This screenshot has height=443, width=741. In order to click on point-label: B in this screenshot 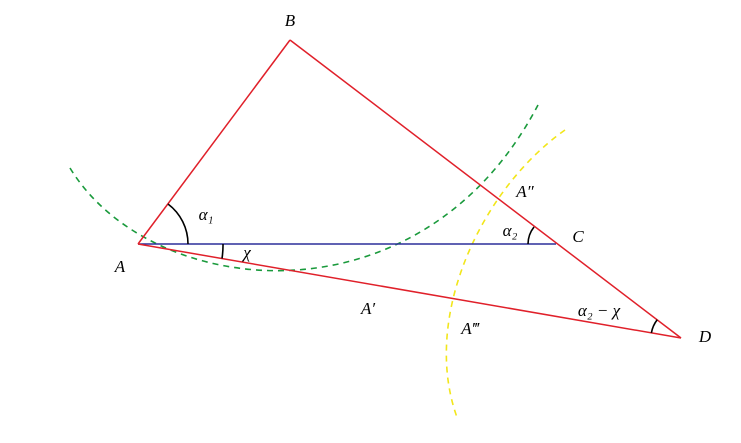, I will do `click(290, 20)`.